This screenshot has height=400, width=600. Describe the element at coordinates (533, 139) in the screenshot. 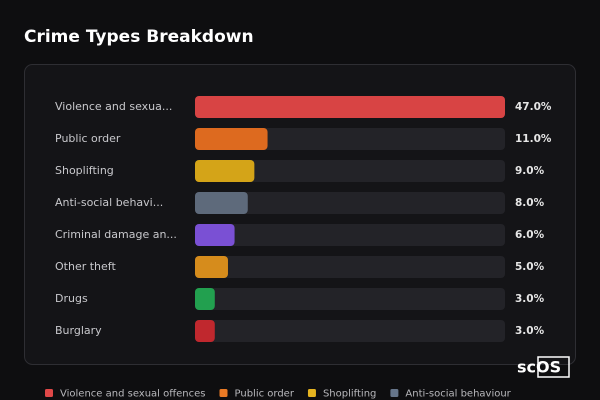

I see `value-label: 11.0%` at that location.